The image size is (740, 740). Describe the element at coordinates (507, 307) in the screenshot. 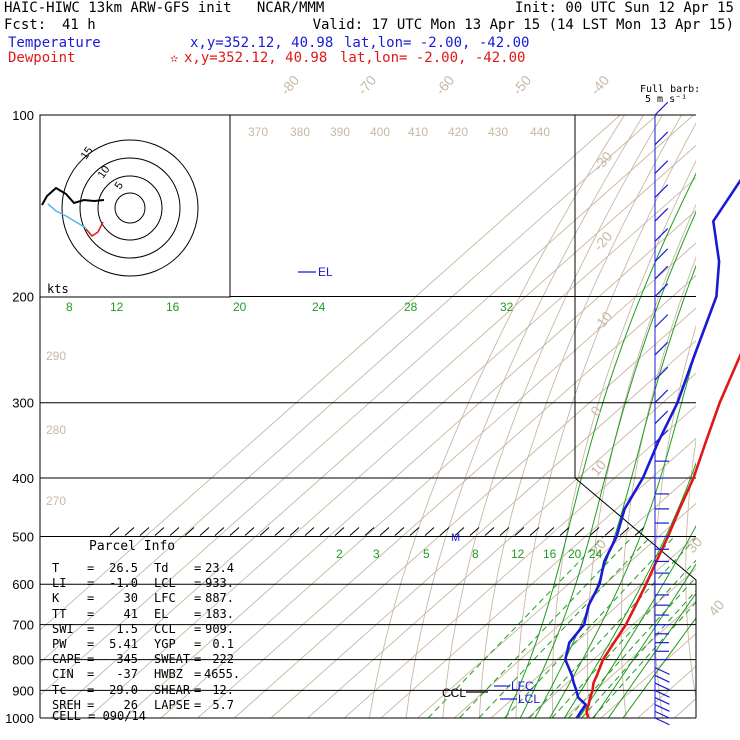

I see `moist-adiabat-label: 32` at that location.